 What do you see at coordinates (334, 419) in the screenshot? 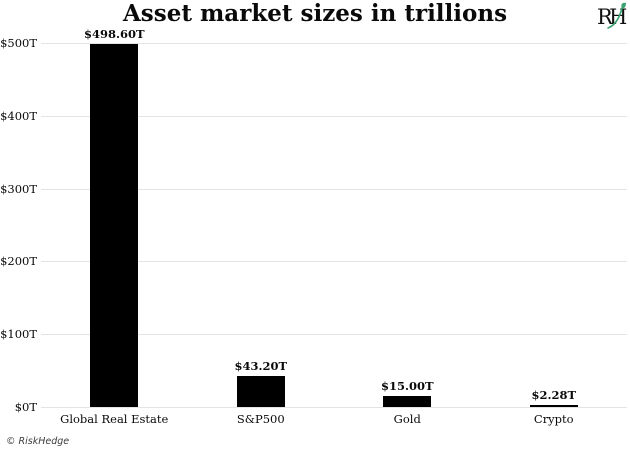
I see `x-axis-labels: Global Real Estate S&P500 Gold Crypto` at bounding box center [334, 419].